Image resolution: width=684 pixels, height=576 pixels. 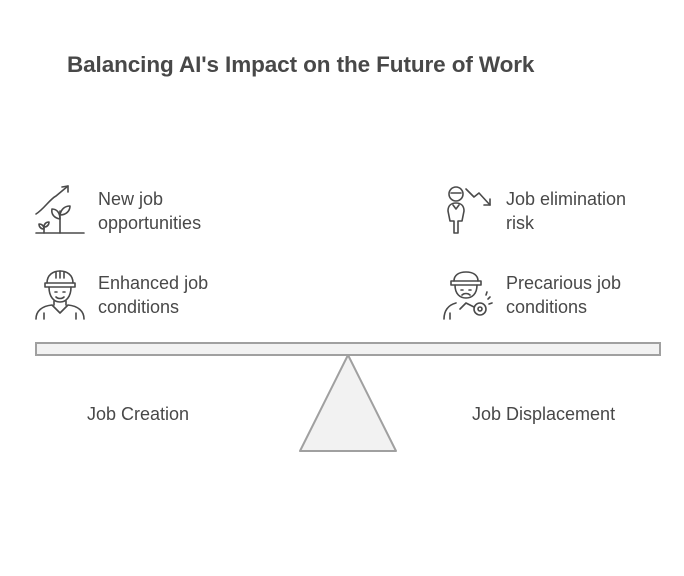 What do you see at coordinates (468, 211) in the screenshot?
I see `person-decline-icon` at bounding box center [468, 211].